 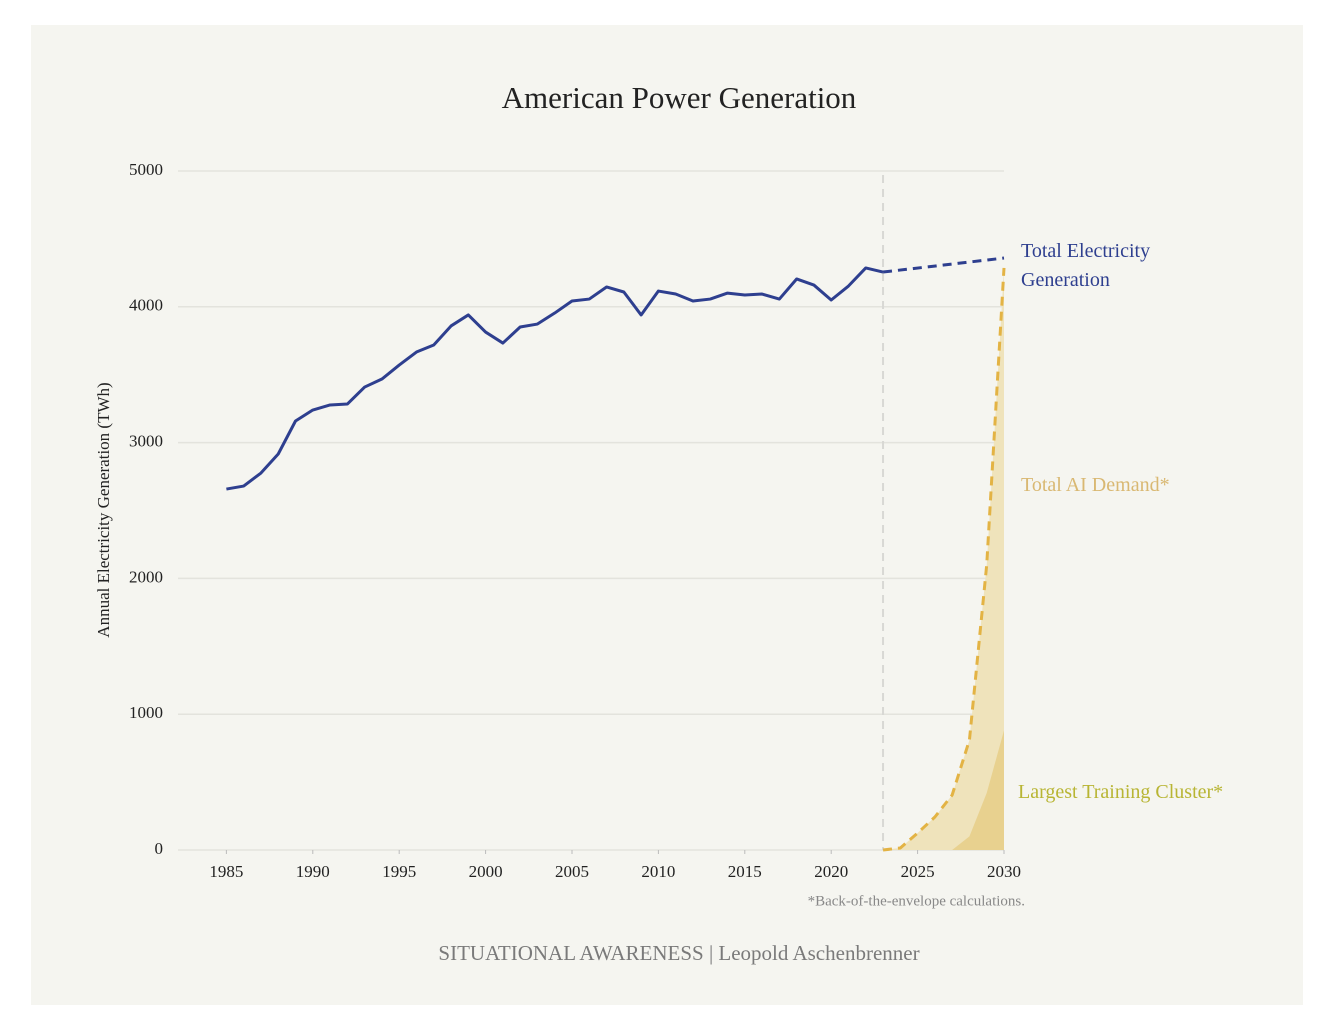 What do you see at coordinates (916, 901) in the screenshot?
I see `footnote: *Back-of-the-envelope calculations.` at bounding box center [916, 901].